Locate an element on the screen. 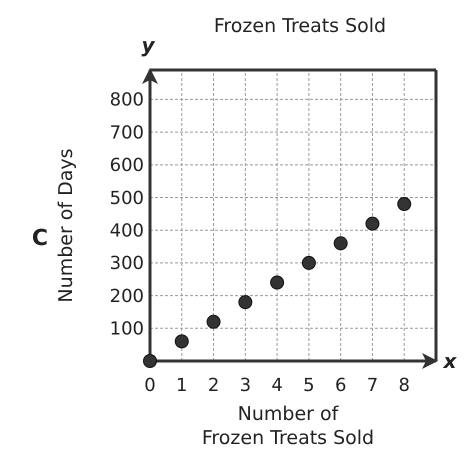  text: x is located at coordinates (450, 361).